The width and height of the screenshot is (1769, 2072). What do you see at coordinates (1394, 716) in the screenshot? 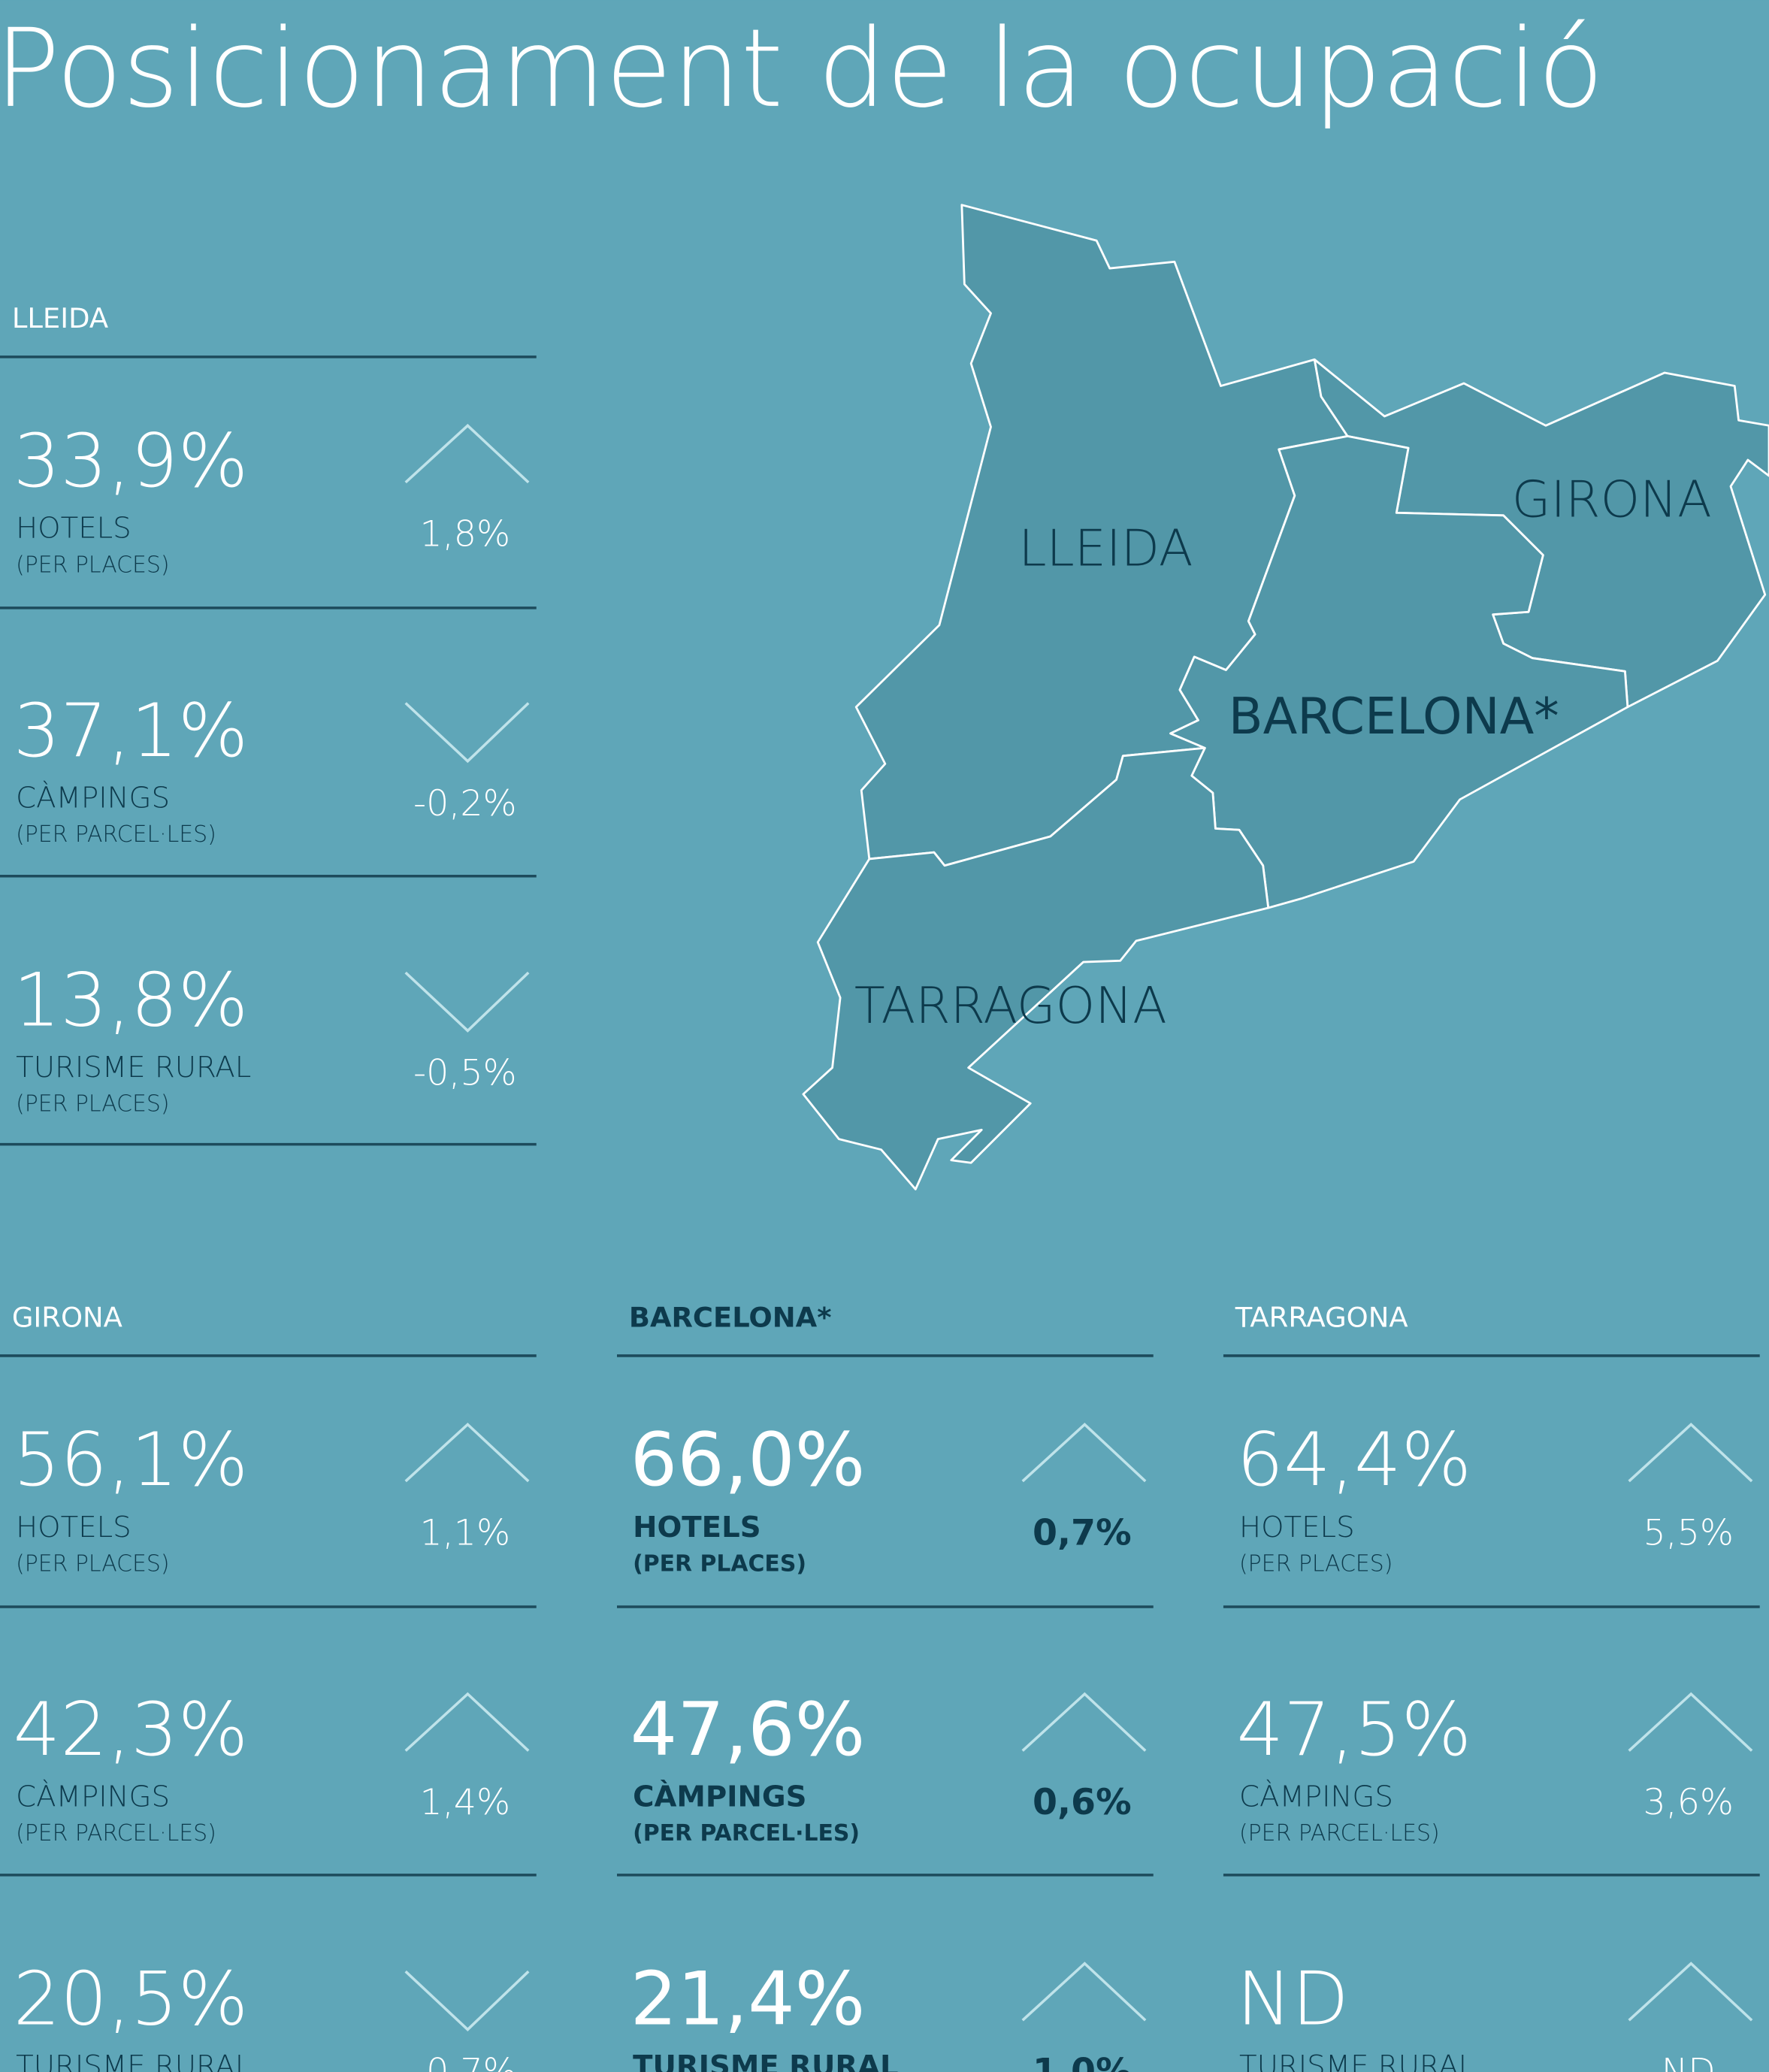
I see `map-label: BARCELONA*` at bounding box center [1394, 716].